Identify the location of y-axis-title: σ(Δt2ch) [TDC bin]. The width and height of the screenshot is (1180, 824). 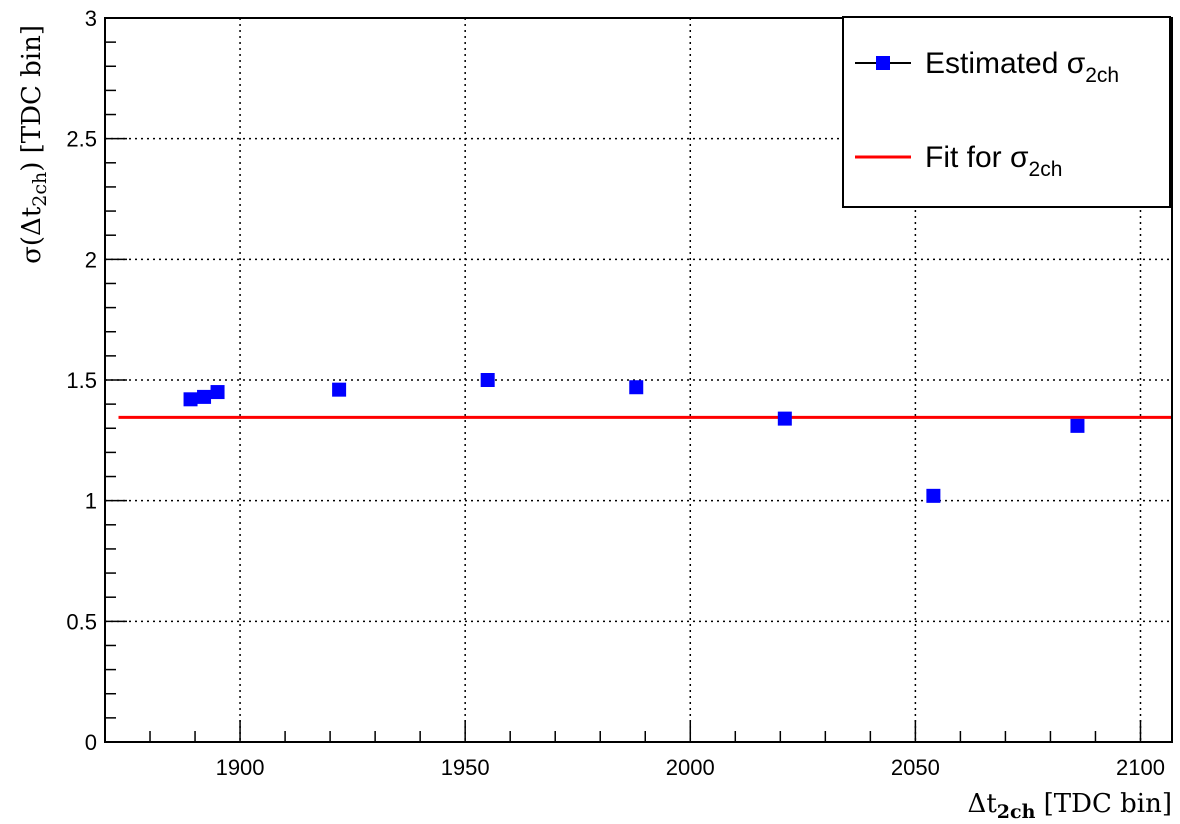
(34, 144).